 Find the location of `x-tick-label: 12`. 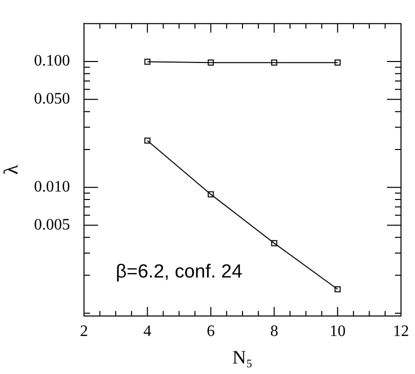

x-tick-label: 12 is located at coordinates (401, 331).